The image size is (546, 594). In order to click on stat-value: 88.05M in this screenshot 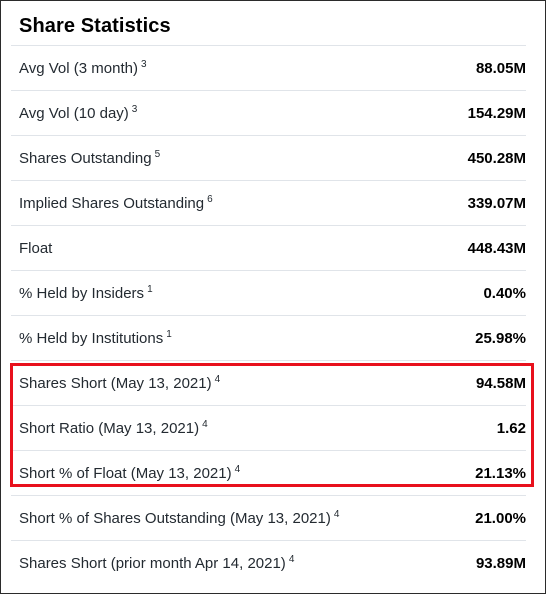, I will do `click(500, 68)`.